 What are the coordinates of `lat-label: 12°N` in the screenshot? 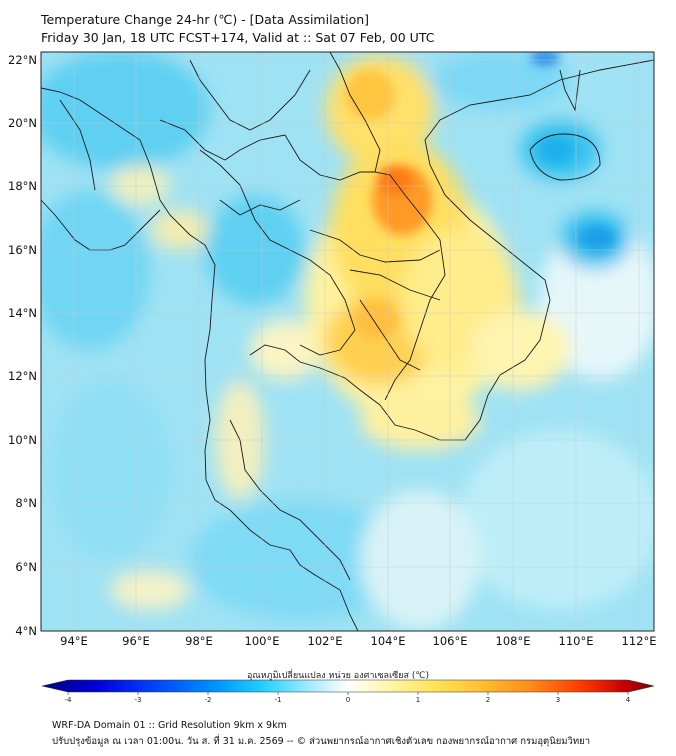 It's located at (22, 376).